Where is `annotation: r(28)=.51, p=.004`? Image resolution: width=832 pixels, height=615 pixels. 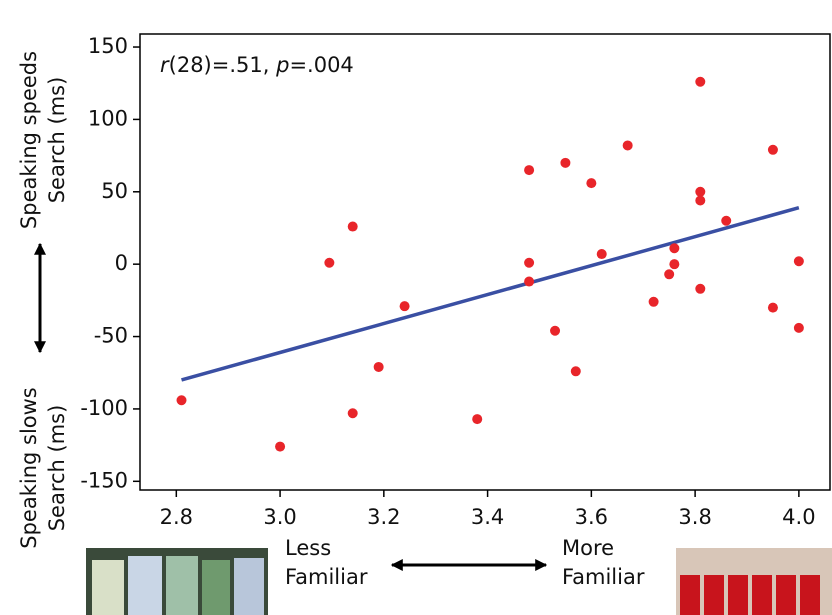
annotation: r(28)=.51, p=.004 is located at coordinates (257, 65).